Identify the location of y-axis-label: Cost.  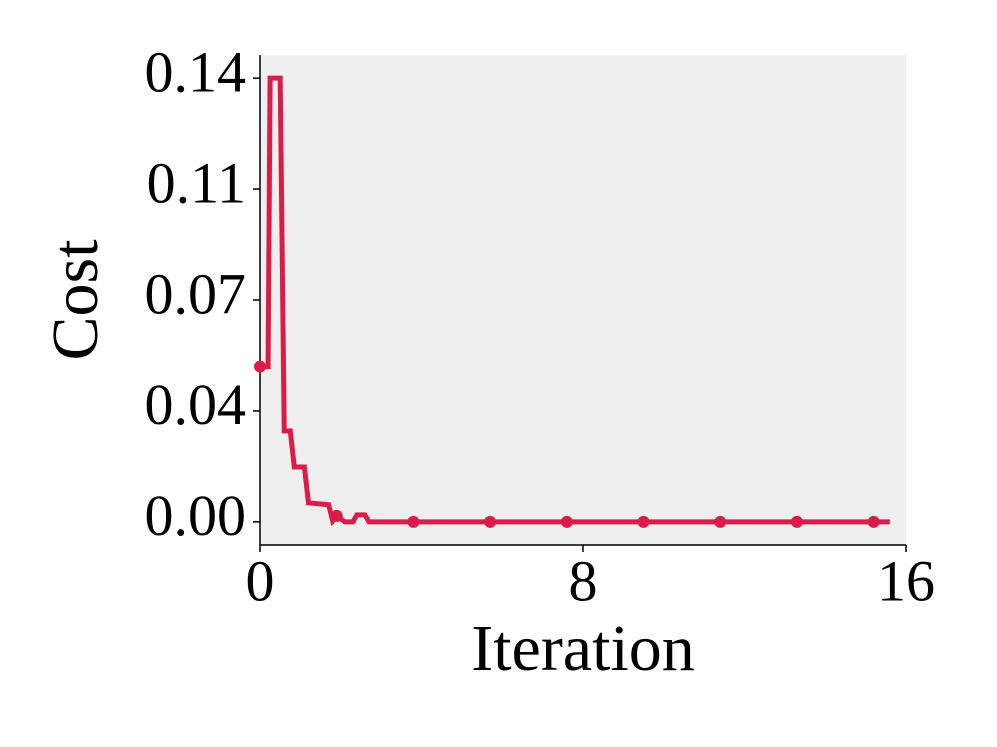
(75, 299).